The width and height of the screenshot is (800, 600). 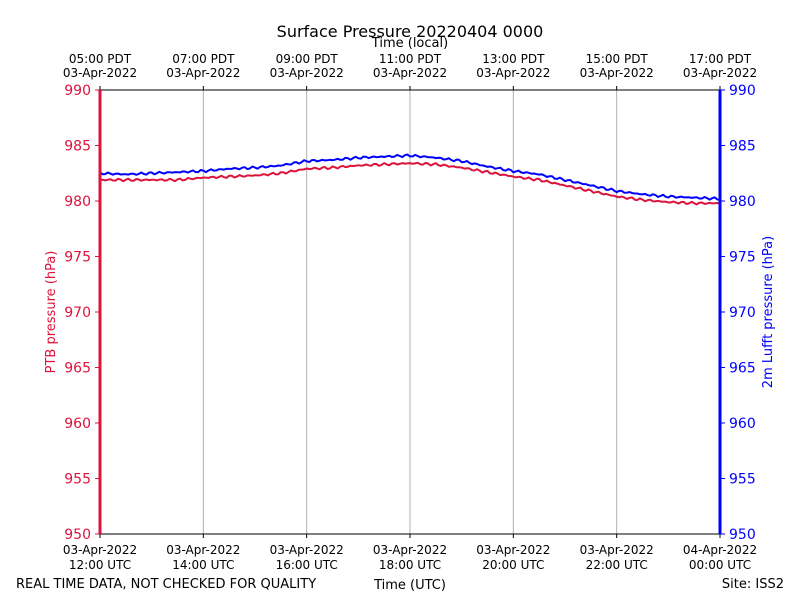 What do you see at coordinates (410, 183) in the screenshot?
I see `ptb-pressure-line` at bounding box center [410, 183].